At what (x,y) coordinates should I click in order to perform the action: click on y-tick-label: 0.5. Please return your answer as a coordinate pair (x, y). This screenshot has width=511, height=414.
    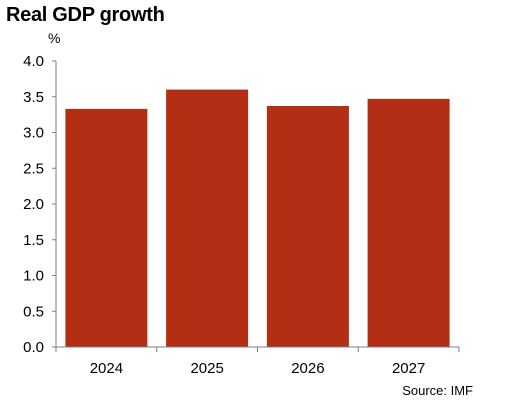
    Looking at the image, I should click on (33, 311).